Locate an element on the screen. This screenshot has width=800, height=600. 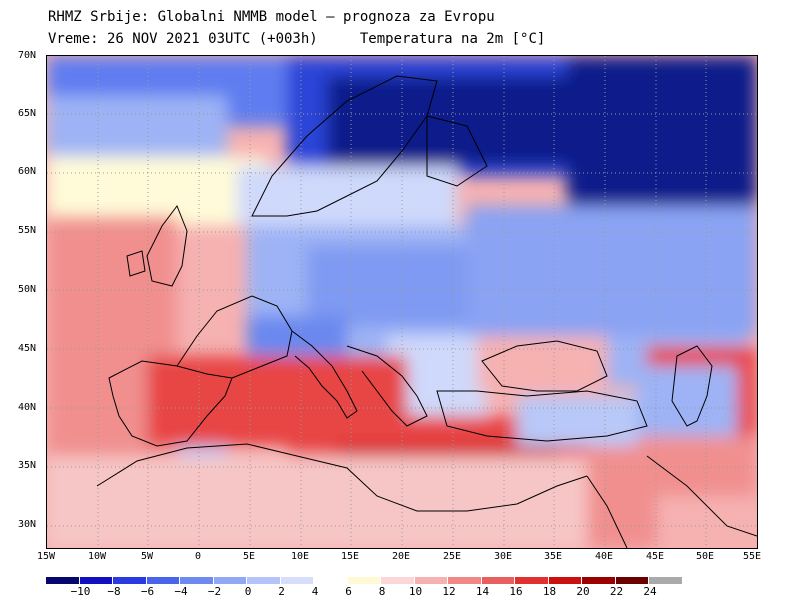
lon-label-35e: 35E is located at coordinates (553, 556).